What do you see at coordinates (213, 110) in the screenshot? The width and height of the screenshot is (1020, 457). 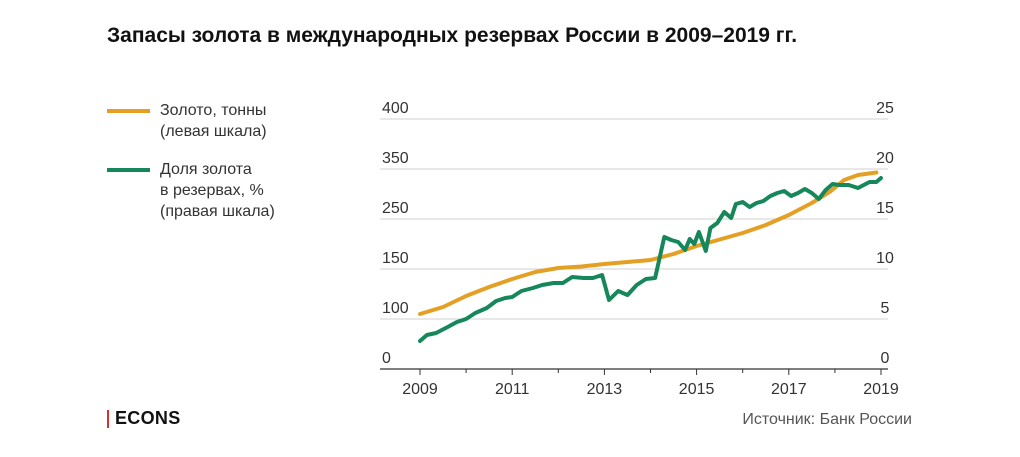 I see `legend-line: Золото, тонны` at bounding box center [213, 110].